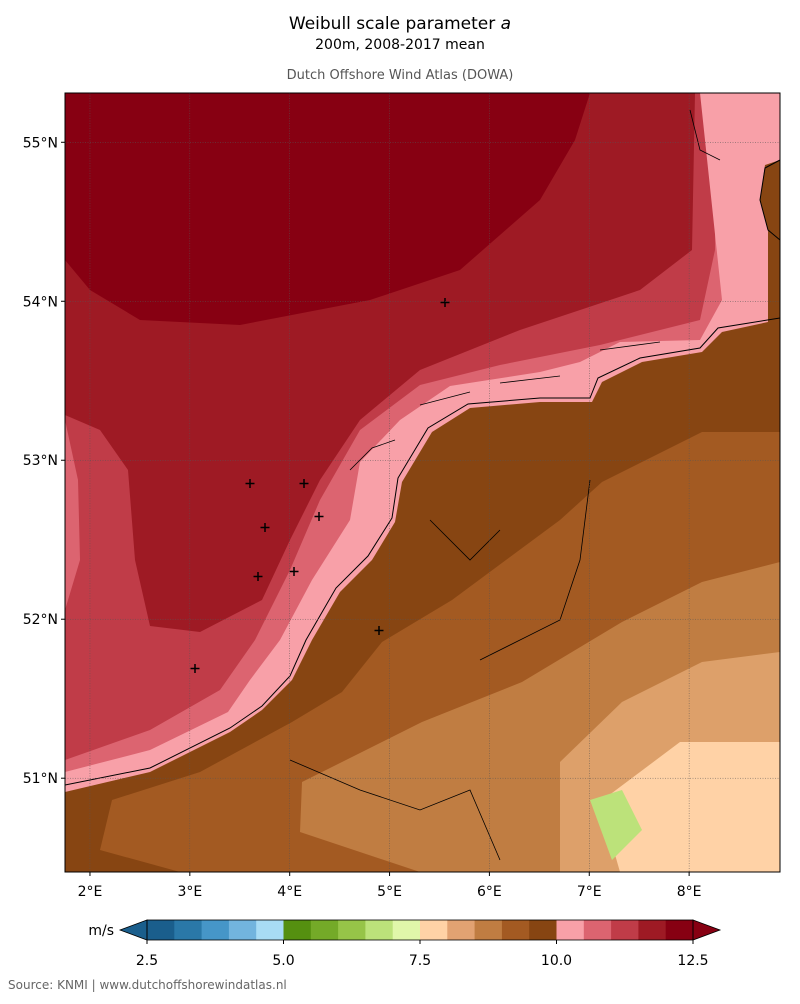 The image size is (800, 1004). What do you see at coordinates (692, 961) in the screenshot?
I see `colorbar-tick-label: 12.5` at bounding box center [692, 961].